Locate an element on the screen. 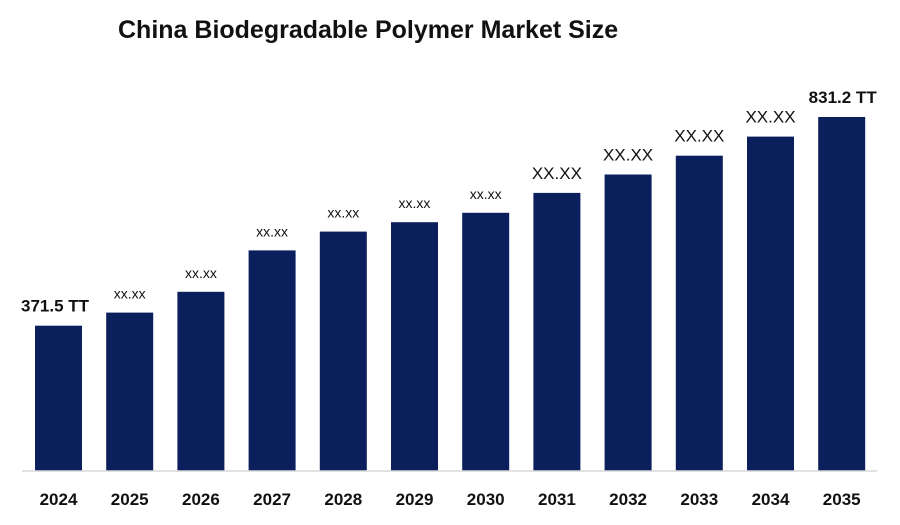 The width and height of the screenshot is (900, 525). x-tick-label-2028: 2028 is located at coordinates (343, 499).